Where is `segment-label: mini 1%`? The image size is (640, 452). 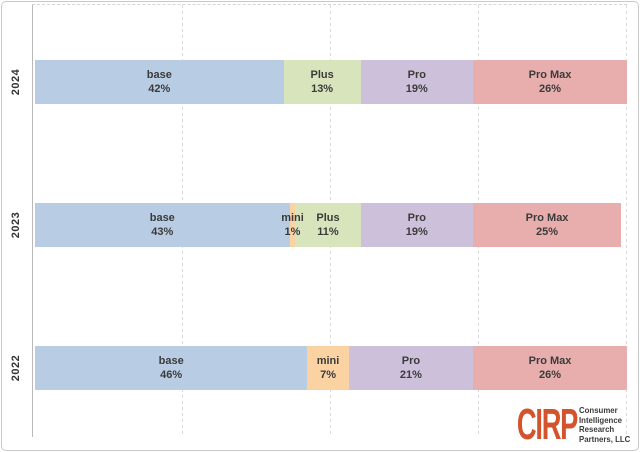
segment-label: mini 1% is located at coordinates (292, 225).